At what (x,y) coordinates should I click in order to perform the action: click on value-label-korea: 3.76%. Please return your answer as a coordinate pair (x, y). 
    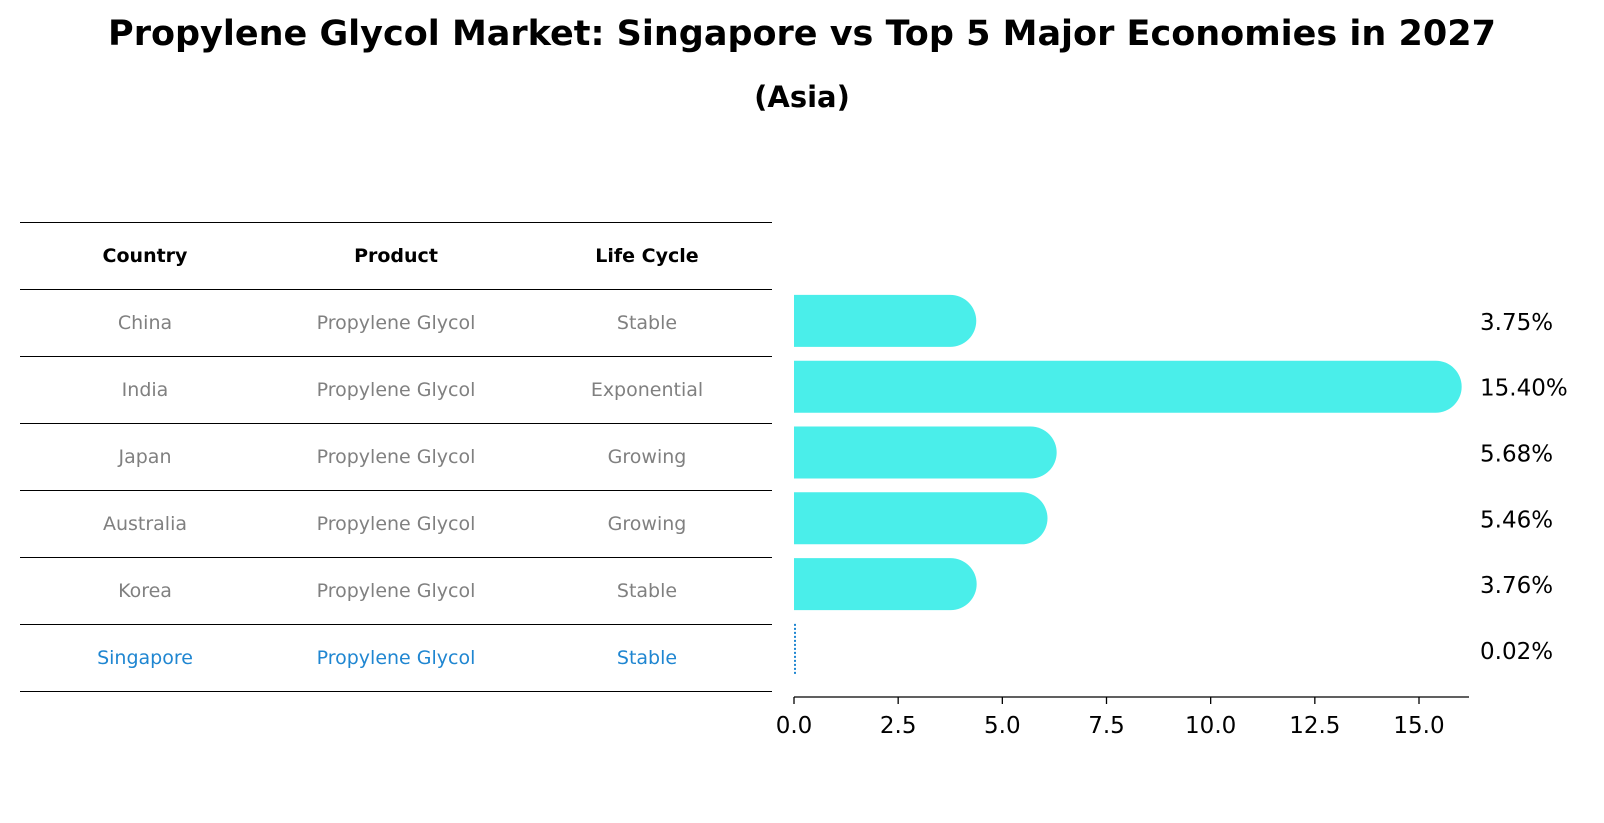
    Looking at the image, I should click on (1516, 586).